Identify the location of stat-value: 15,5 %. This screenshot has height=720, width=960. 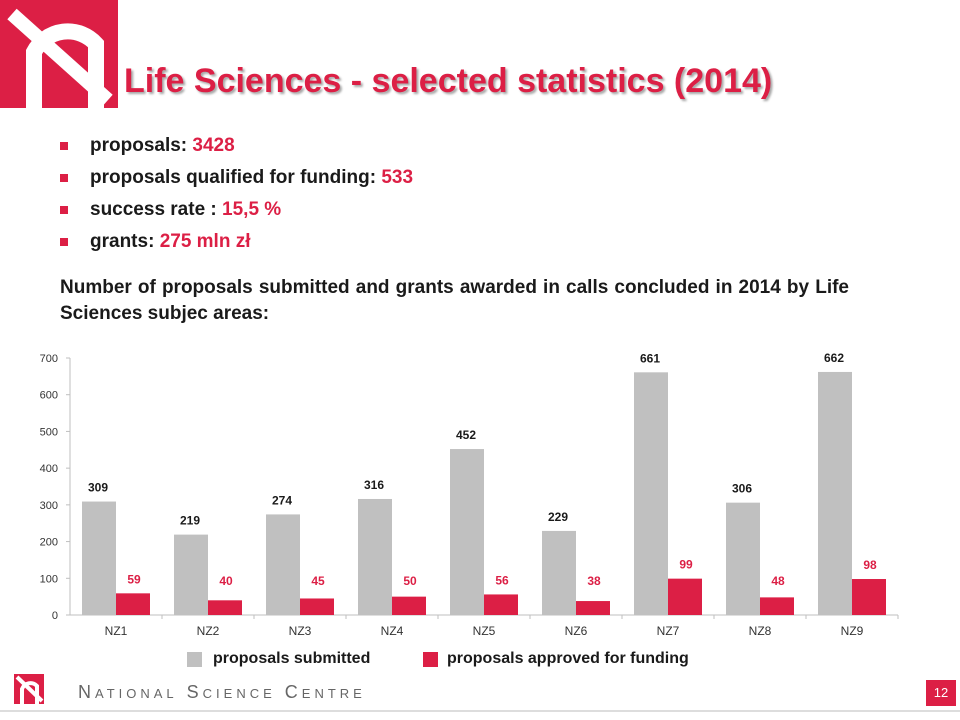
(252, 209).